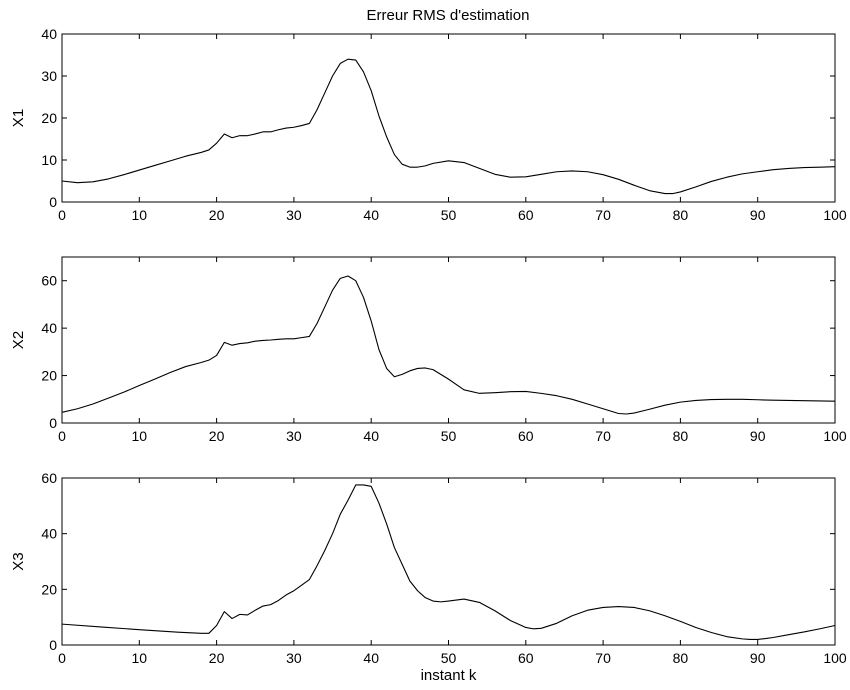 This screenshot has width=850, height=690. What do you see at coordinates (449, 675) in the screenshot?
I see `x-axis-label: instant k` at bounding box center [449, 675].